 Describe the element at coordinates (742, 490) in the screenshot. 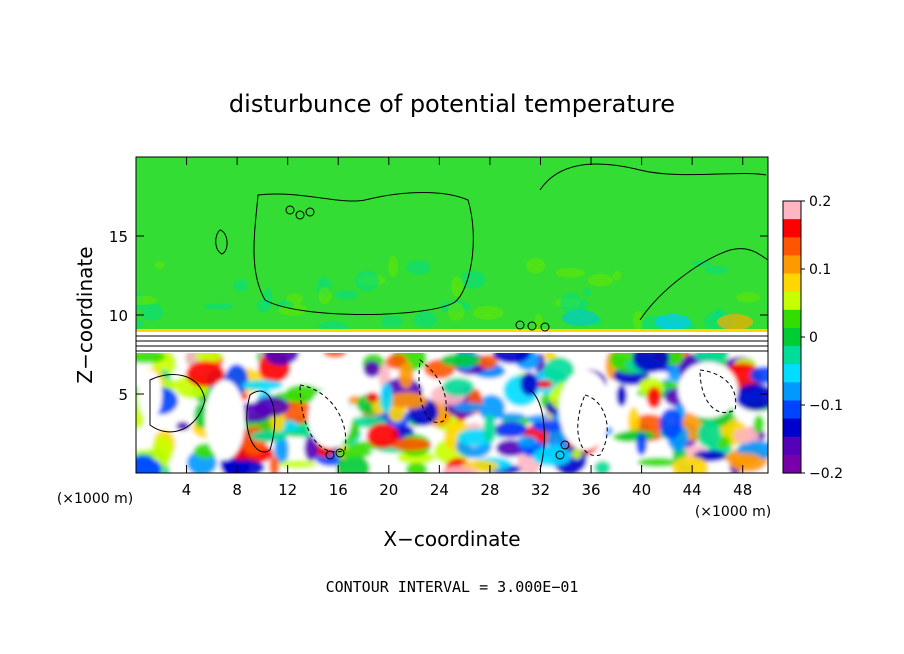

I see `x-tick-label: 48` at that location.